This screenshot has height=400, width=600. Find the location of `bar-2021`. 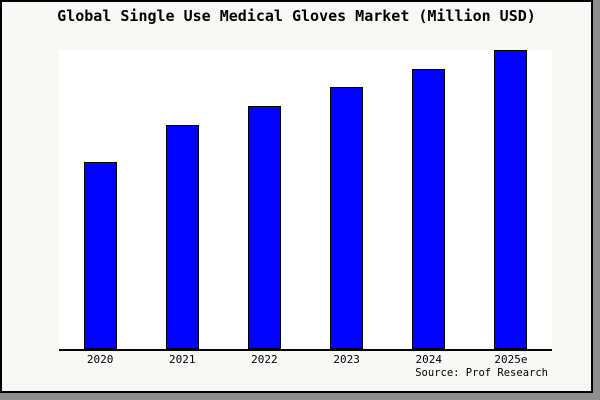

bar-2021 is located at coordinates (182, 237).